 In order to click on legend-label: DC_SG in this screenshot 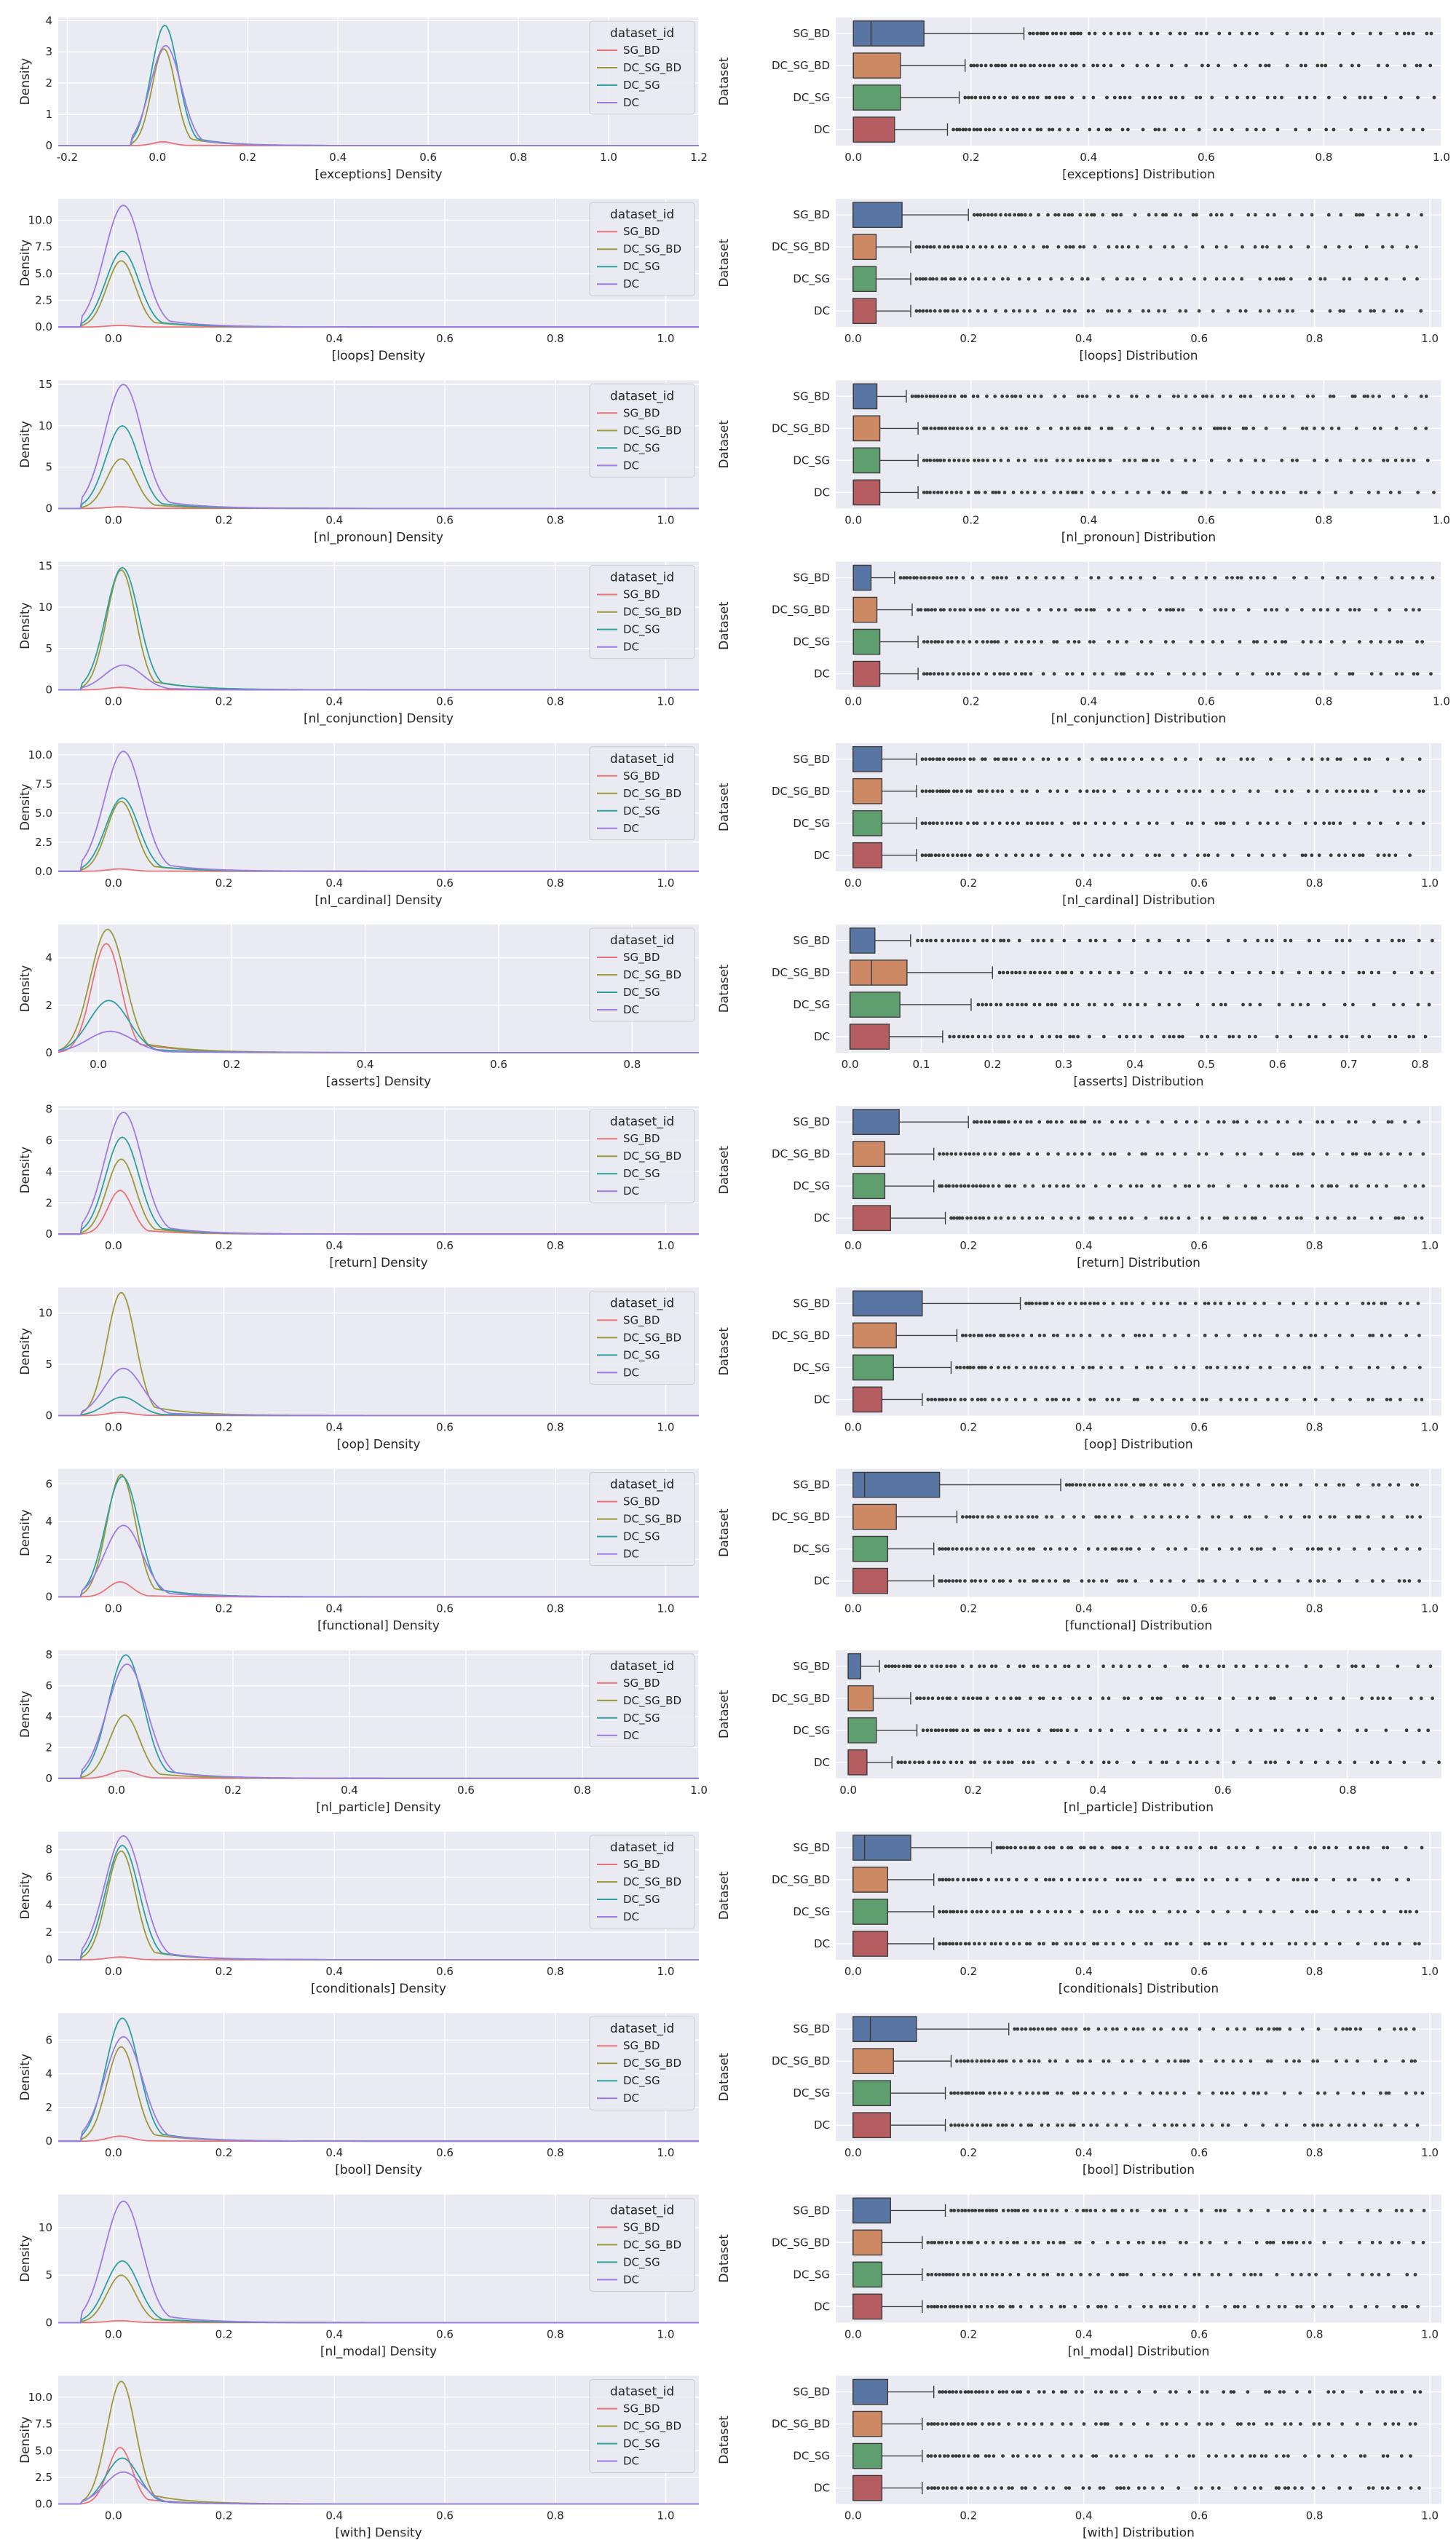, I will do `click(641, 993)`.